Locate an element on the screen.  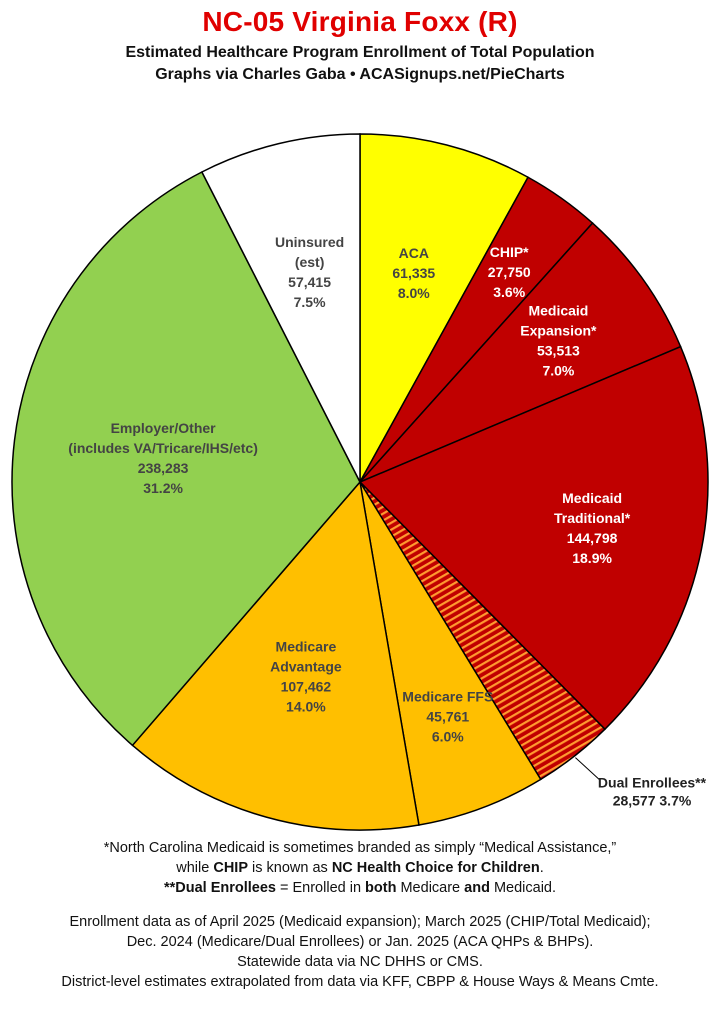
pie-slice-uninsured-est is located at coordinates (280, 308).